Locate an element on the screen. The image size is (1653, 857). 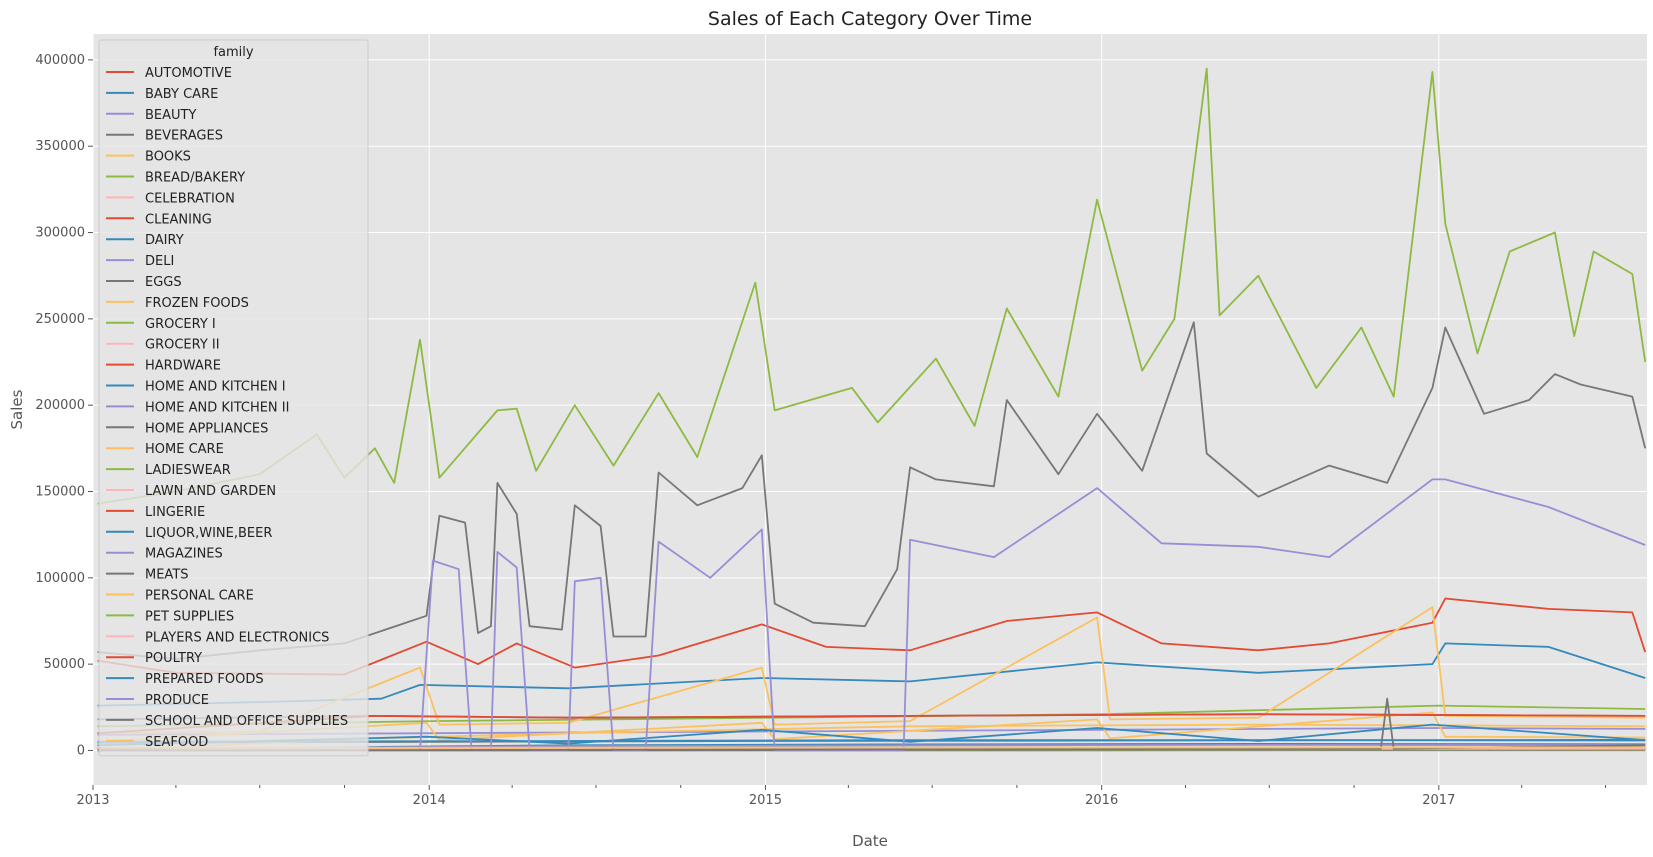
x-tick-label: 2016 is located at coordinates (1101, 800).